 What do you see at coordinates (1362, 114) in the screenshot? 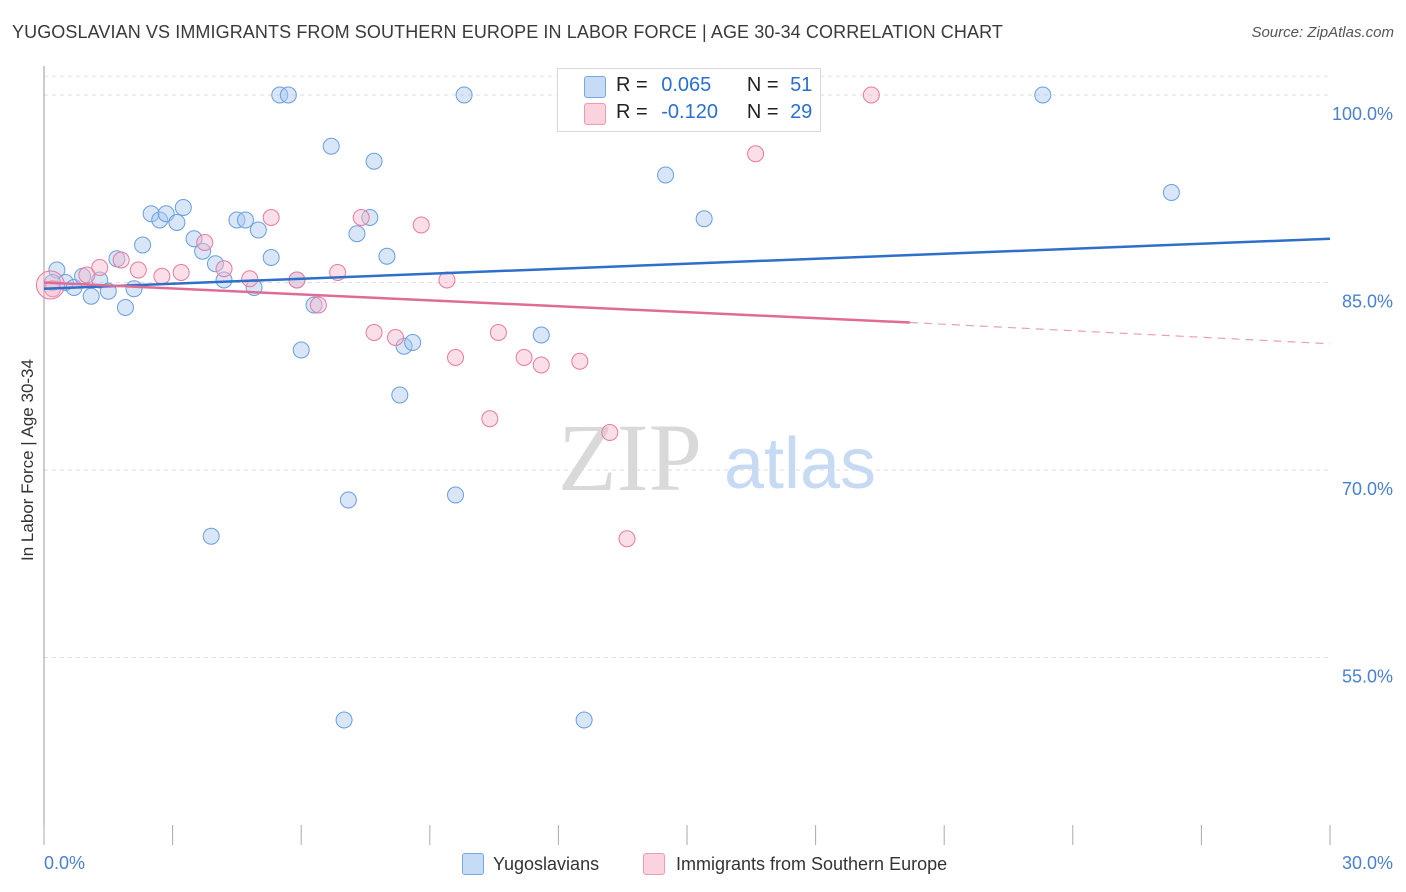
I see `y-tick-label: 100.0%` at bounding box center [1362, 114].